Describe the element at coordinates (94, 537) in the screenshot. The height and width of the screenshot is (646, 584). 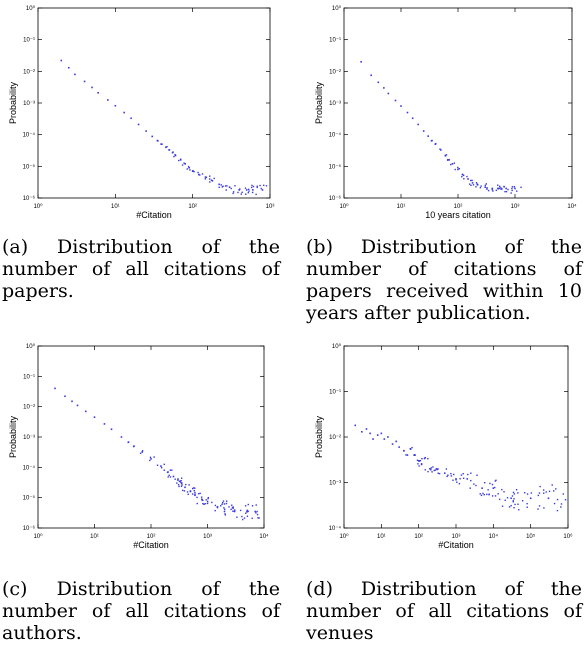
I see `x-tick-label: 10¹` at that location.